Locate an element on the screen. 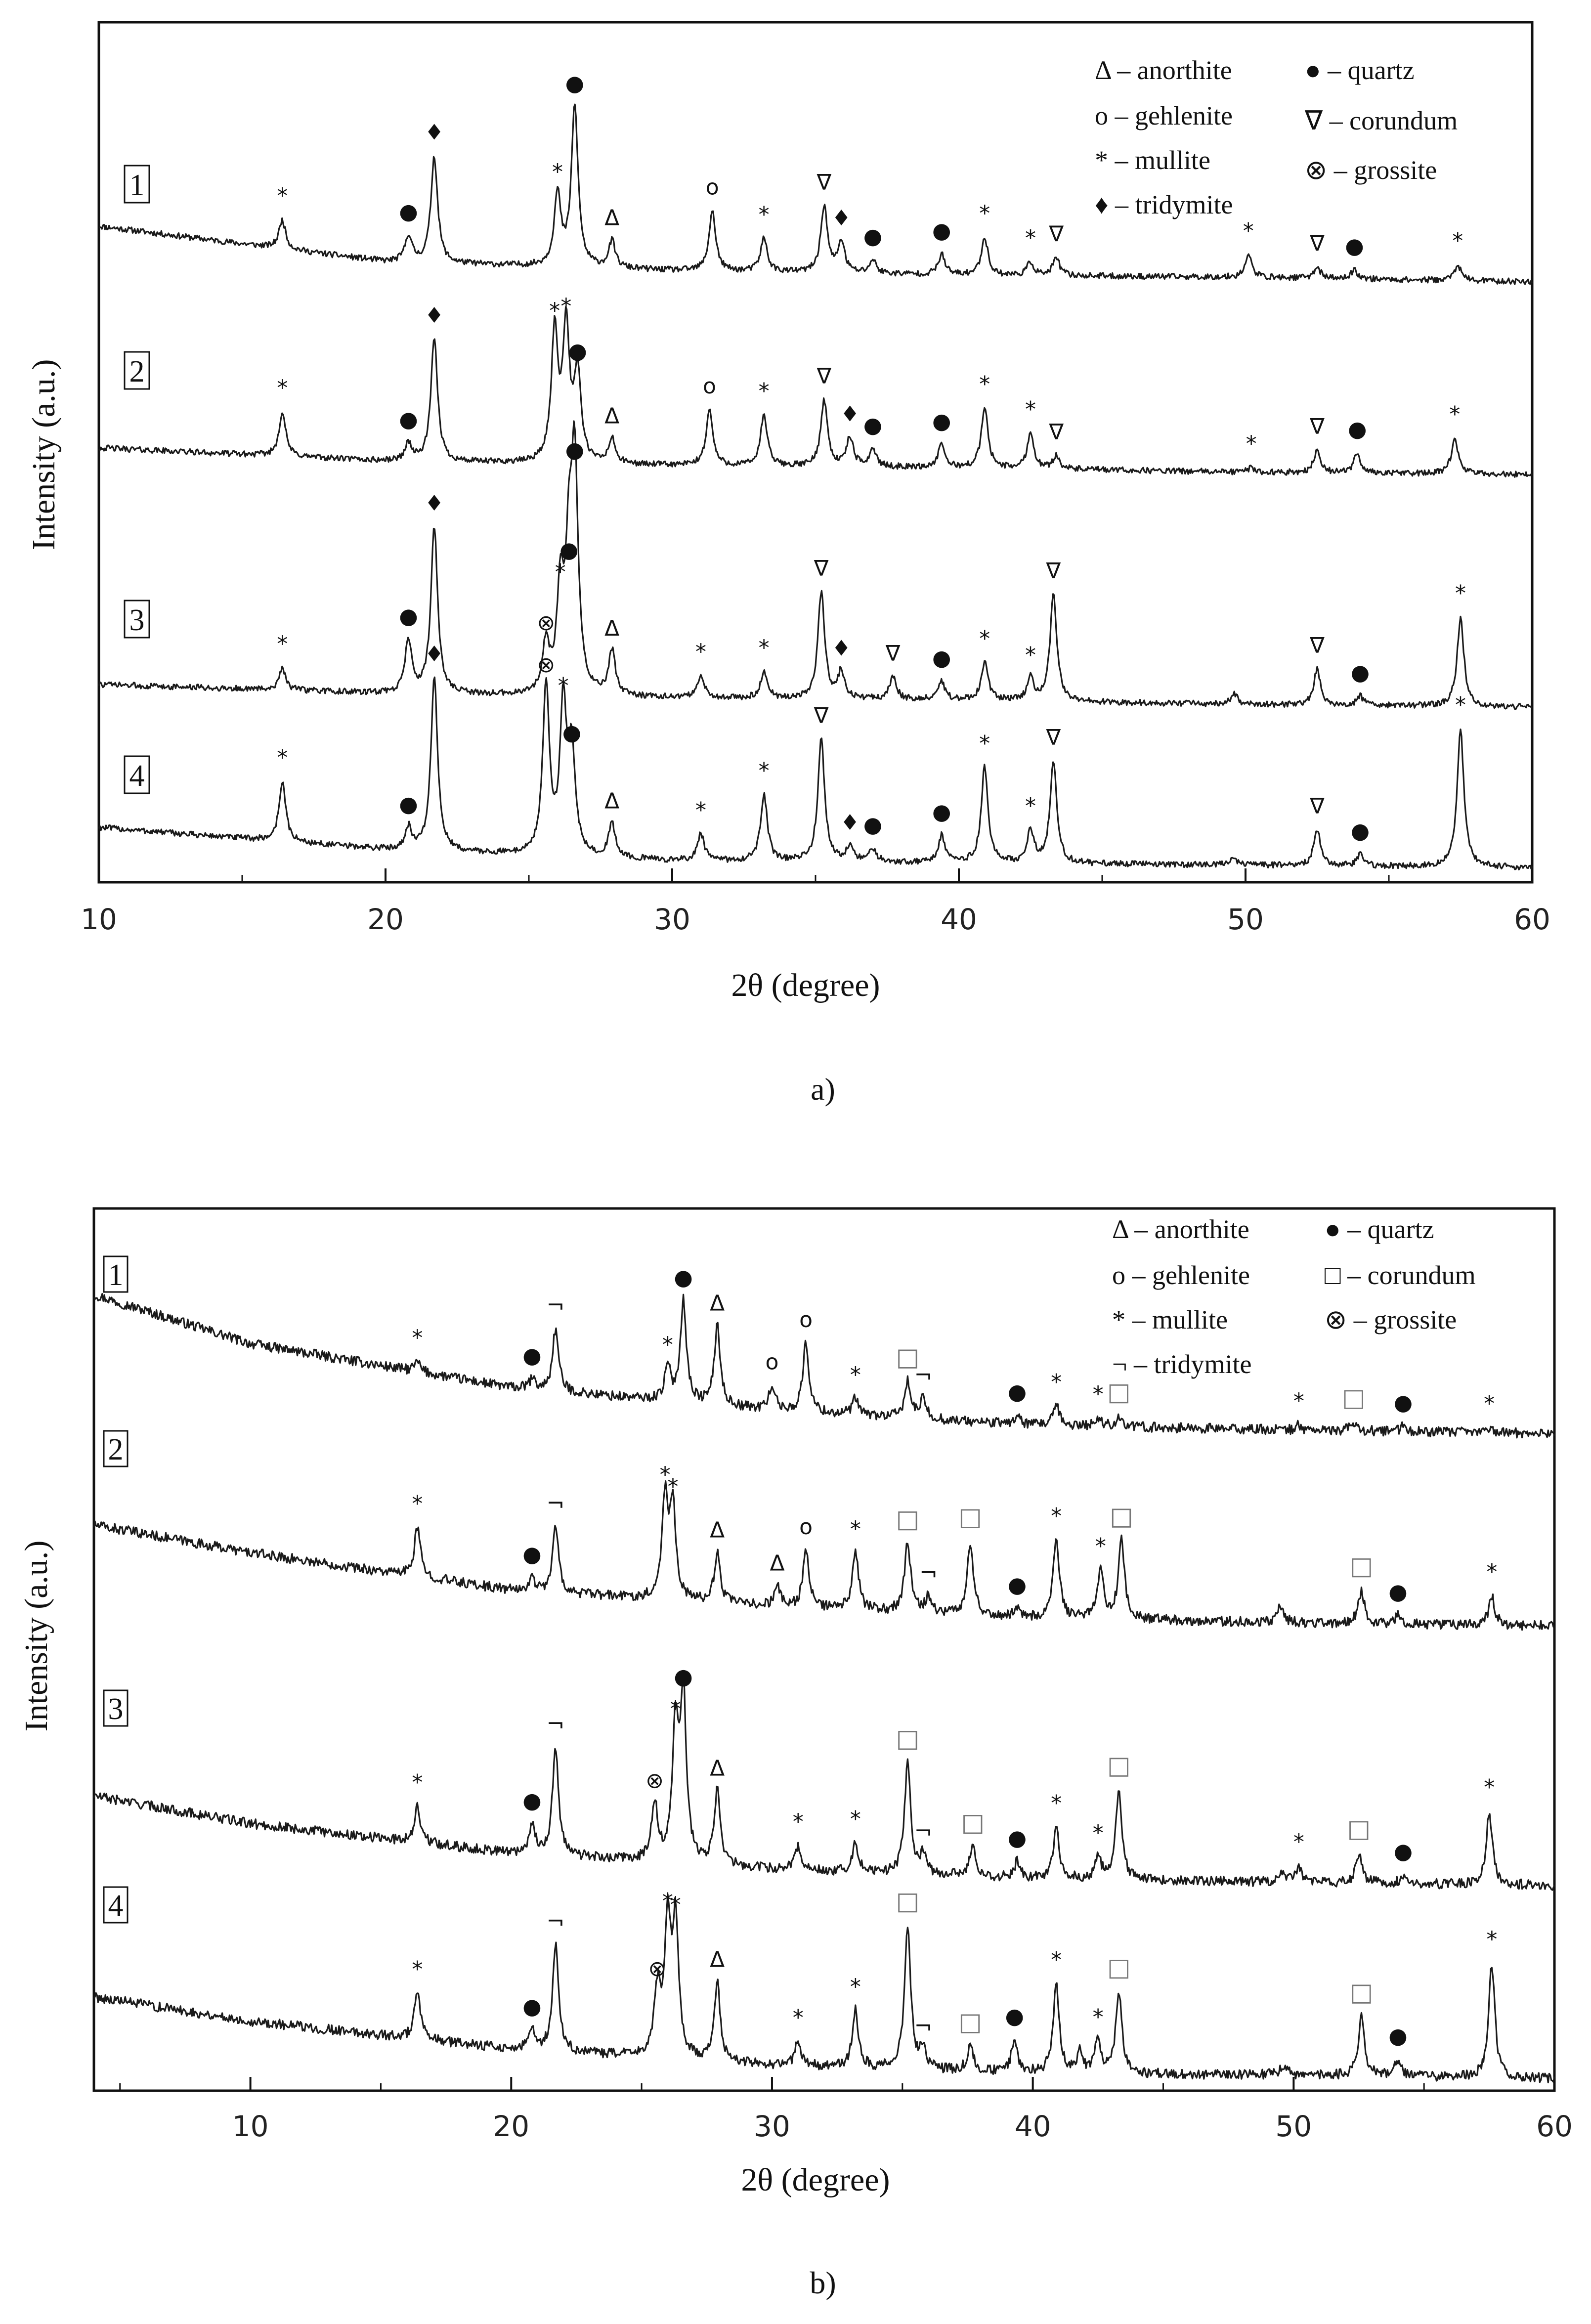 The width and height of the screenshot is (1591, 2324). panel-a-x-label: 2θ (degree) is located at coordinates (805, 985).